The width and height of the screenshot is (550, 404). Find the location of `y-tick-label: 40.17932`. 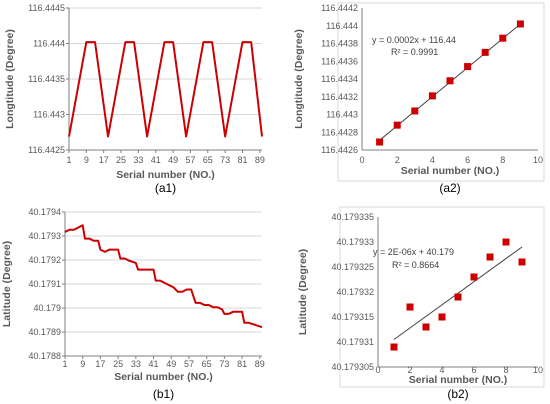

y-tick-label: 40.17932 is located at coordinates (355, 292).